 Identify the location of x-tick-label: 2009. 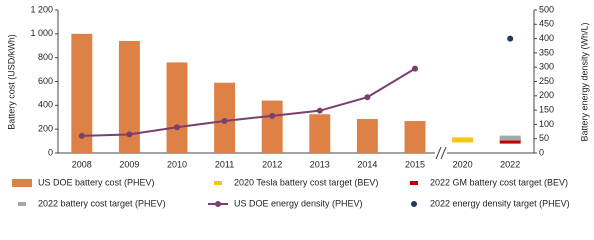
(129, 164).